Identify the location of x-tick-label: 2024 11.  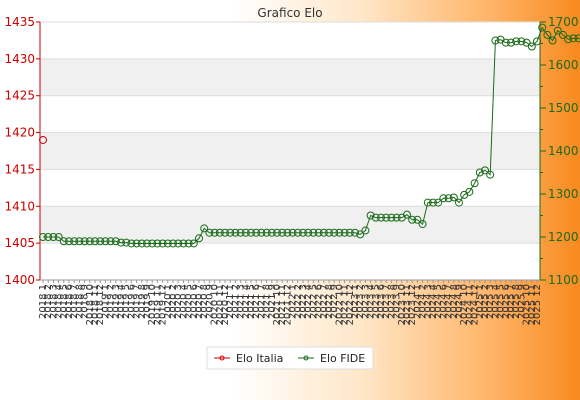
(469, 304).